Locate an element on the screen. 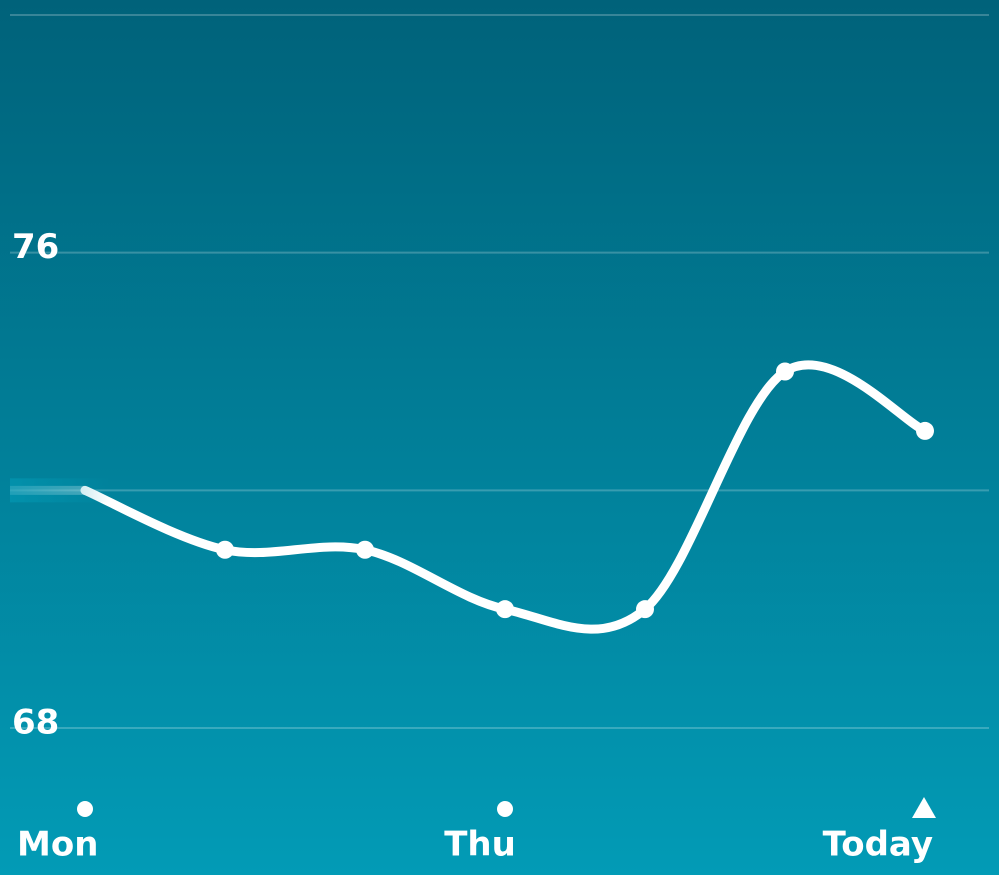  y-tick-label: 68 is located at coordinates (35, 723).